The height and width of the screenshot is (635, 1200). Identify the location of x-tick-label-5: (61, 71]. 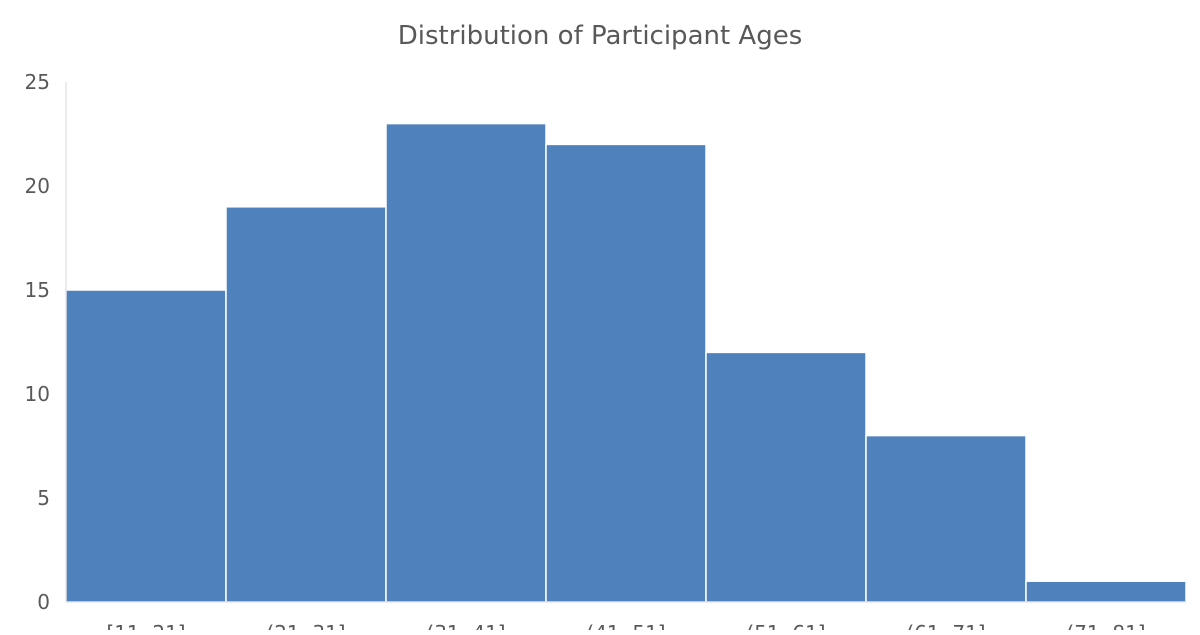
(945, 625).